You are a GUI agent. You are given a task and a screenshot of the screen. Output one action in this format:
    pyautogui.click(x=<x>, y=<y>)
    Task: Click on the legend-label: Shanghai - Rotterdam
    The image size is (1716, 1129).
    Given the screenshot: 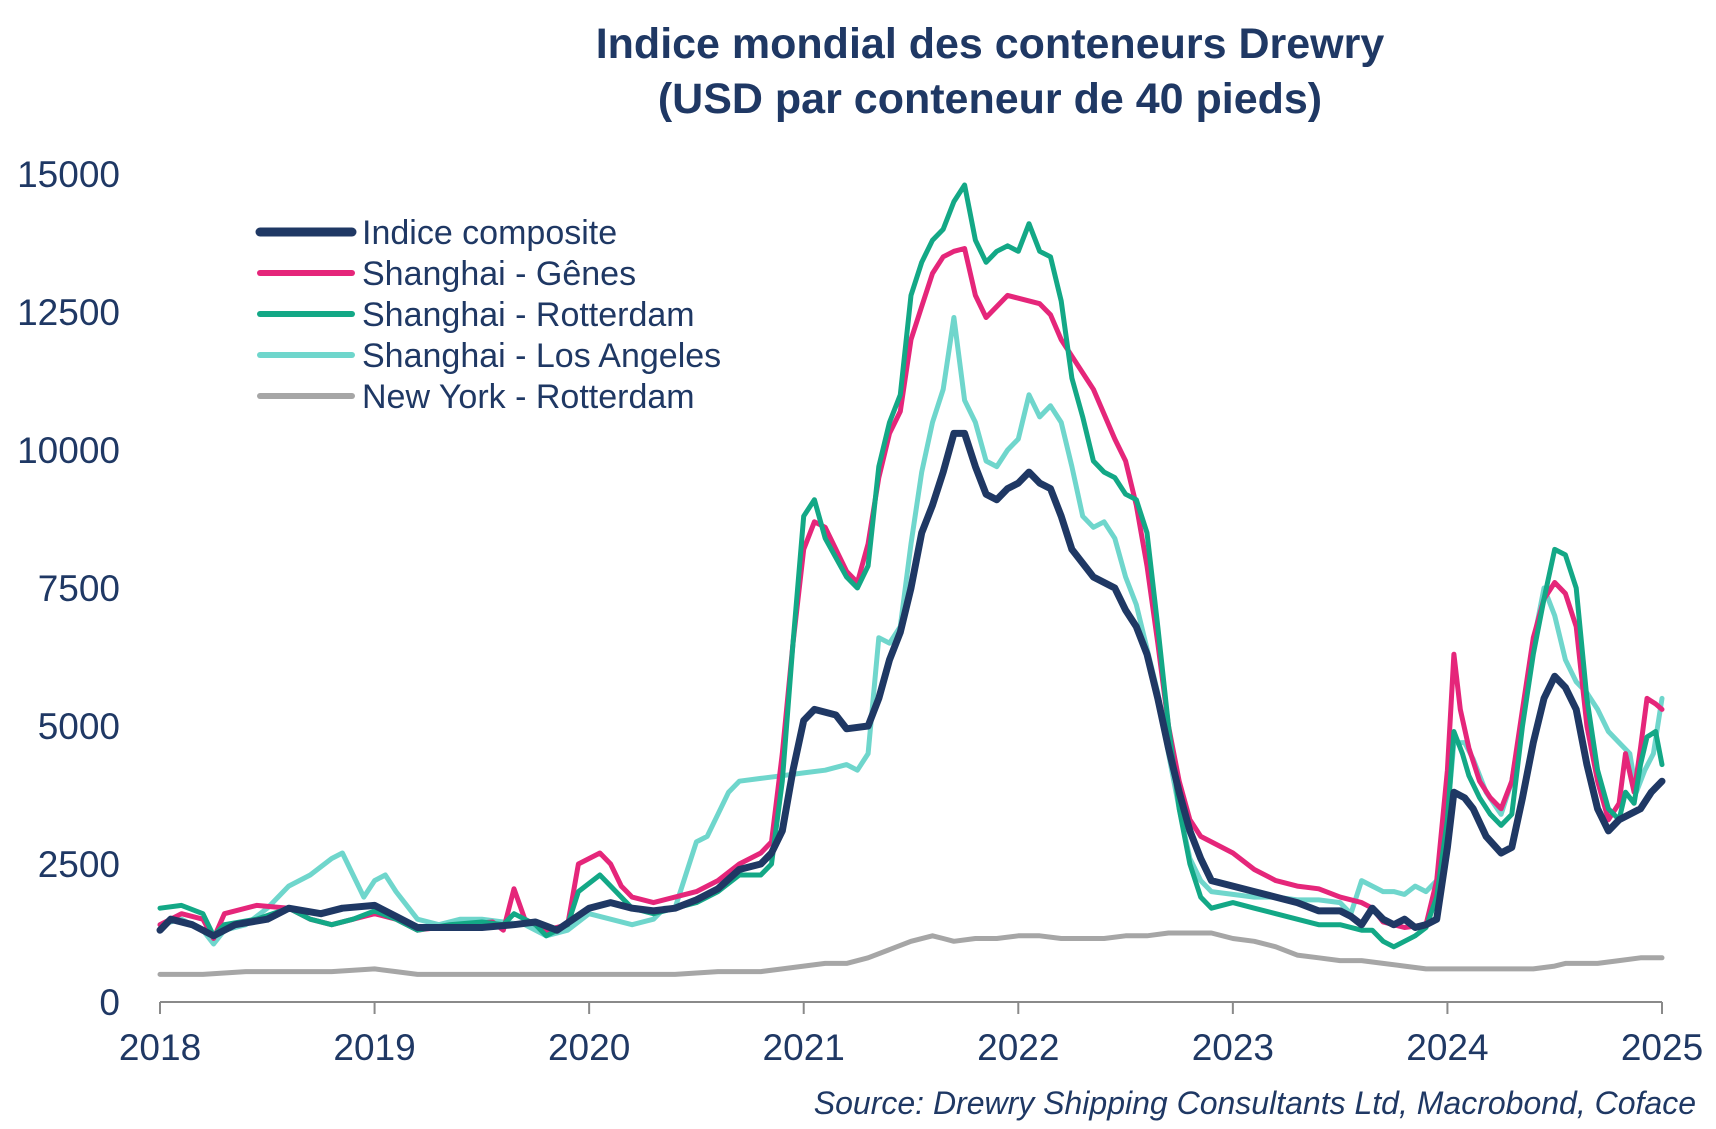 What is the action you would take?
    pyautogui.click(x=528, y=315)
    